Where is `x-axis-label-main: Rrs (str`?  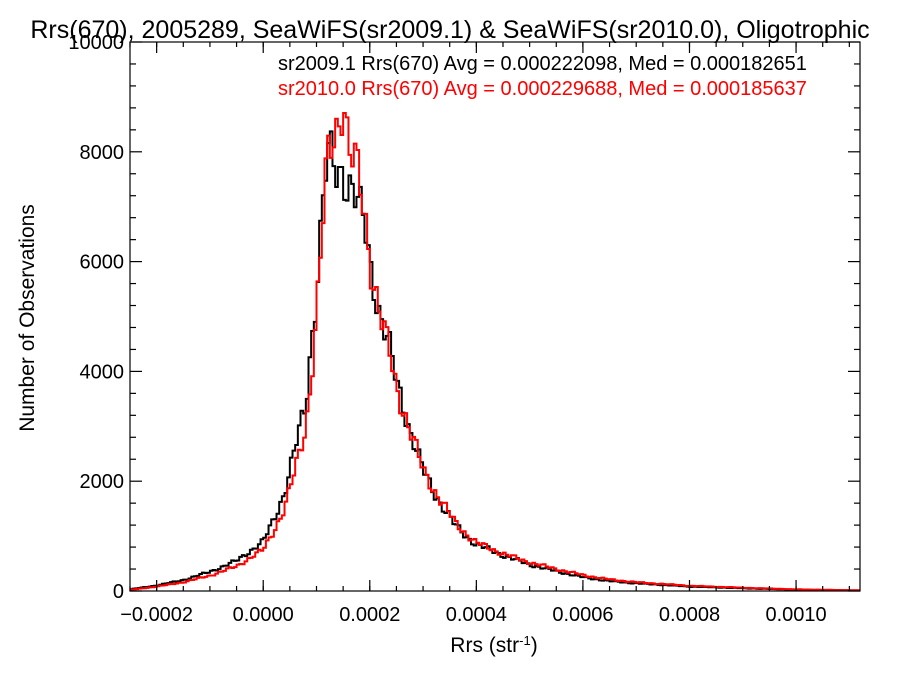
x-axis-label-main: Rrs (str is located at coordinates (484, 645).